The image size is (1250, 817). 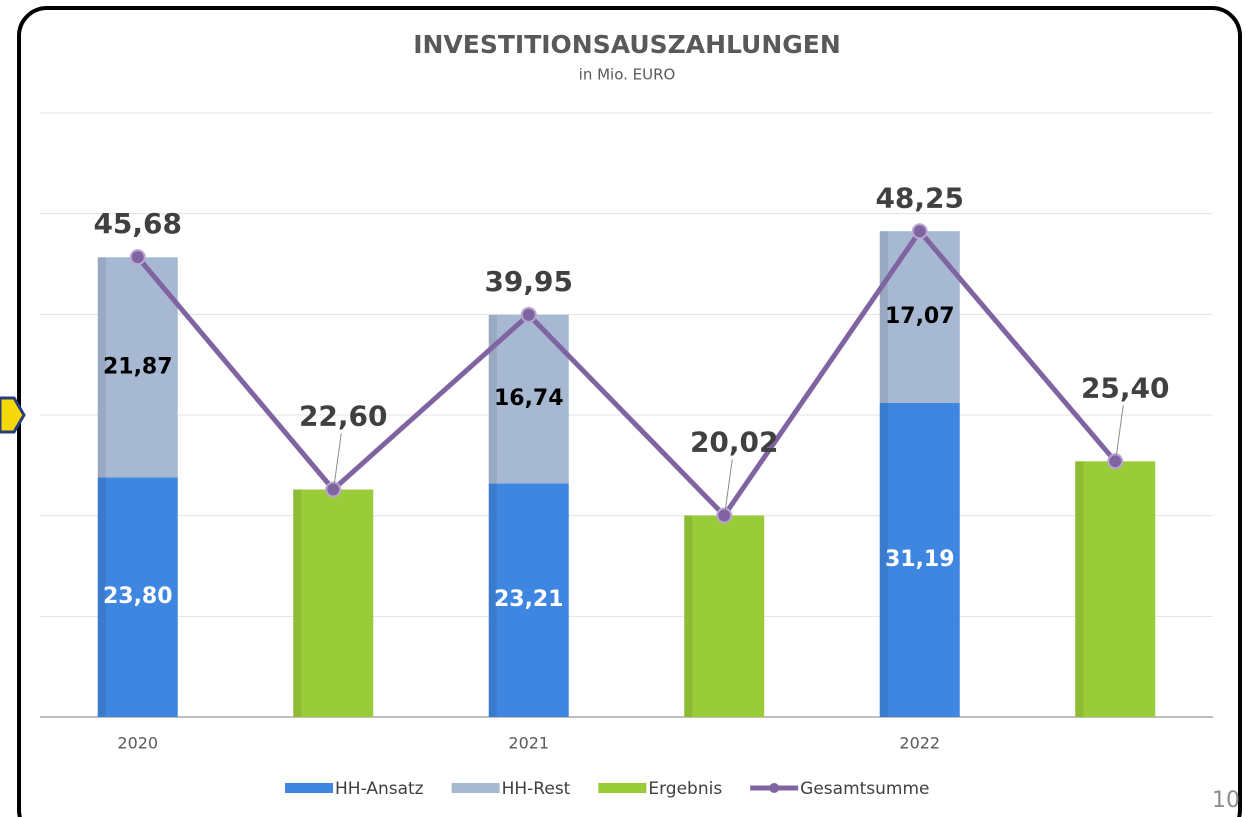 I want to click on x-tick-label: 2021, so click(x=528, y=743).